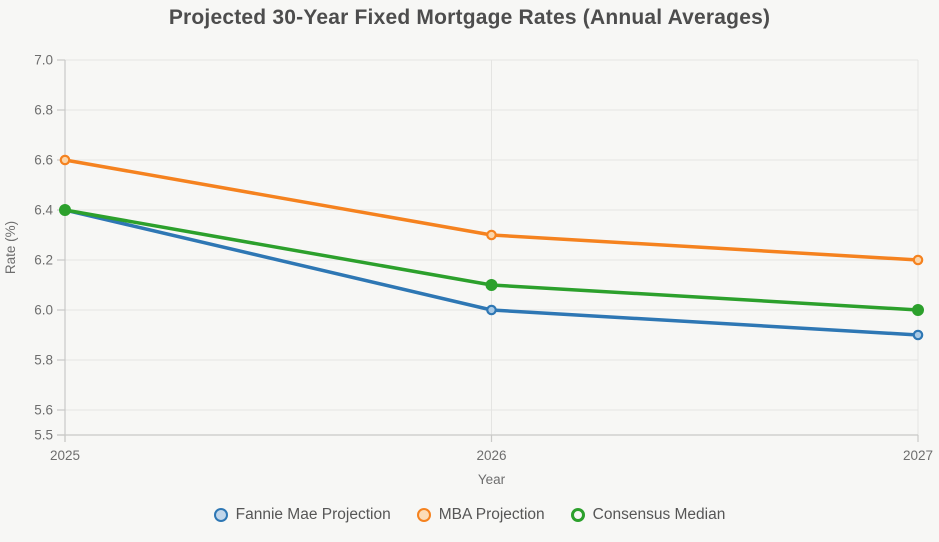 The width and height of the screenshot is (939, 542). What do you see at coordinates (43, 160) in the screenshot?
I see `y-tick-label: 6.6` at bounding box center [43, 160].